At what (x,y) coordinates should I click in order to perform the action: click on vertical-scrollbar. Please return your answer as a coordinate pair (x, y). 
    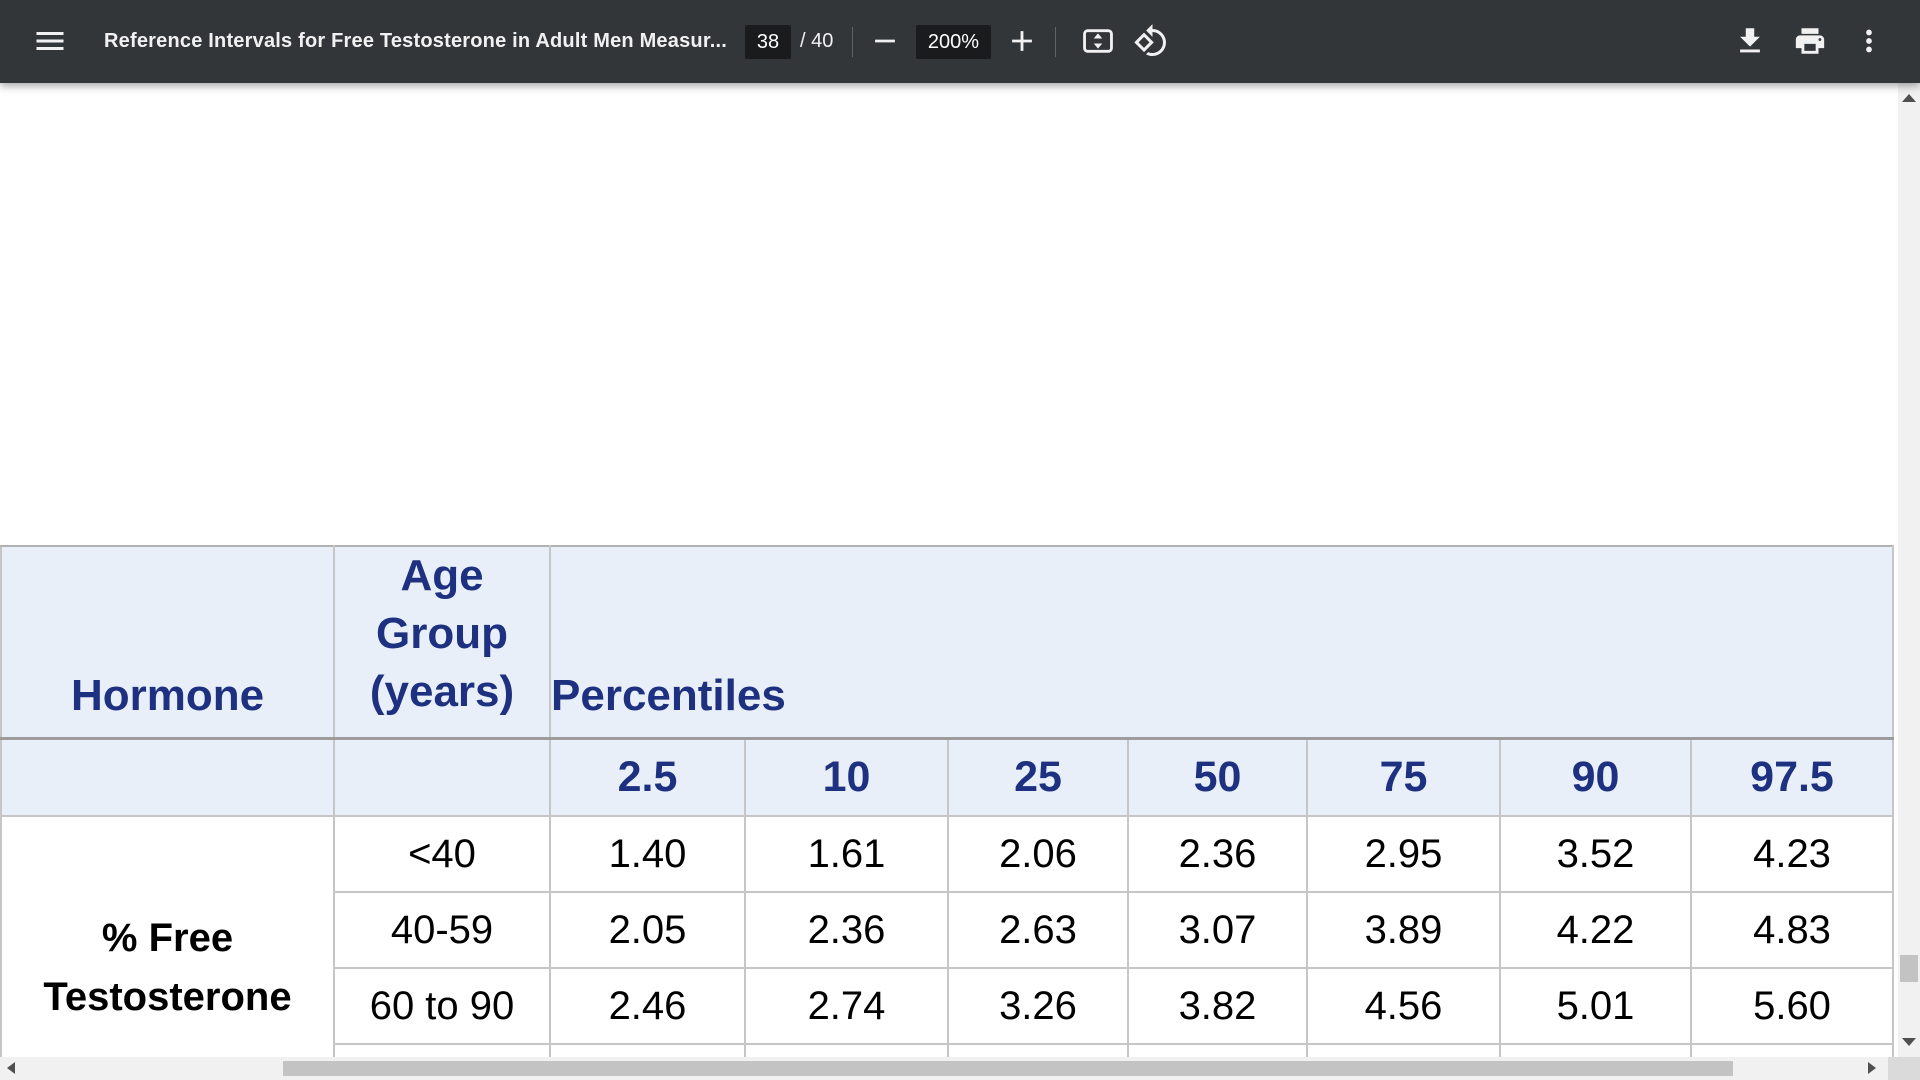
    Looking at the image, I should click on (1909, 570).